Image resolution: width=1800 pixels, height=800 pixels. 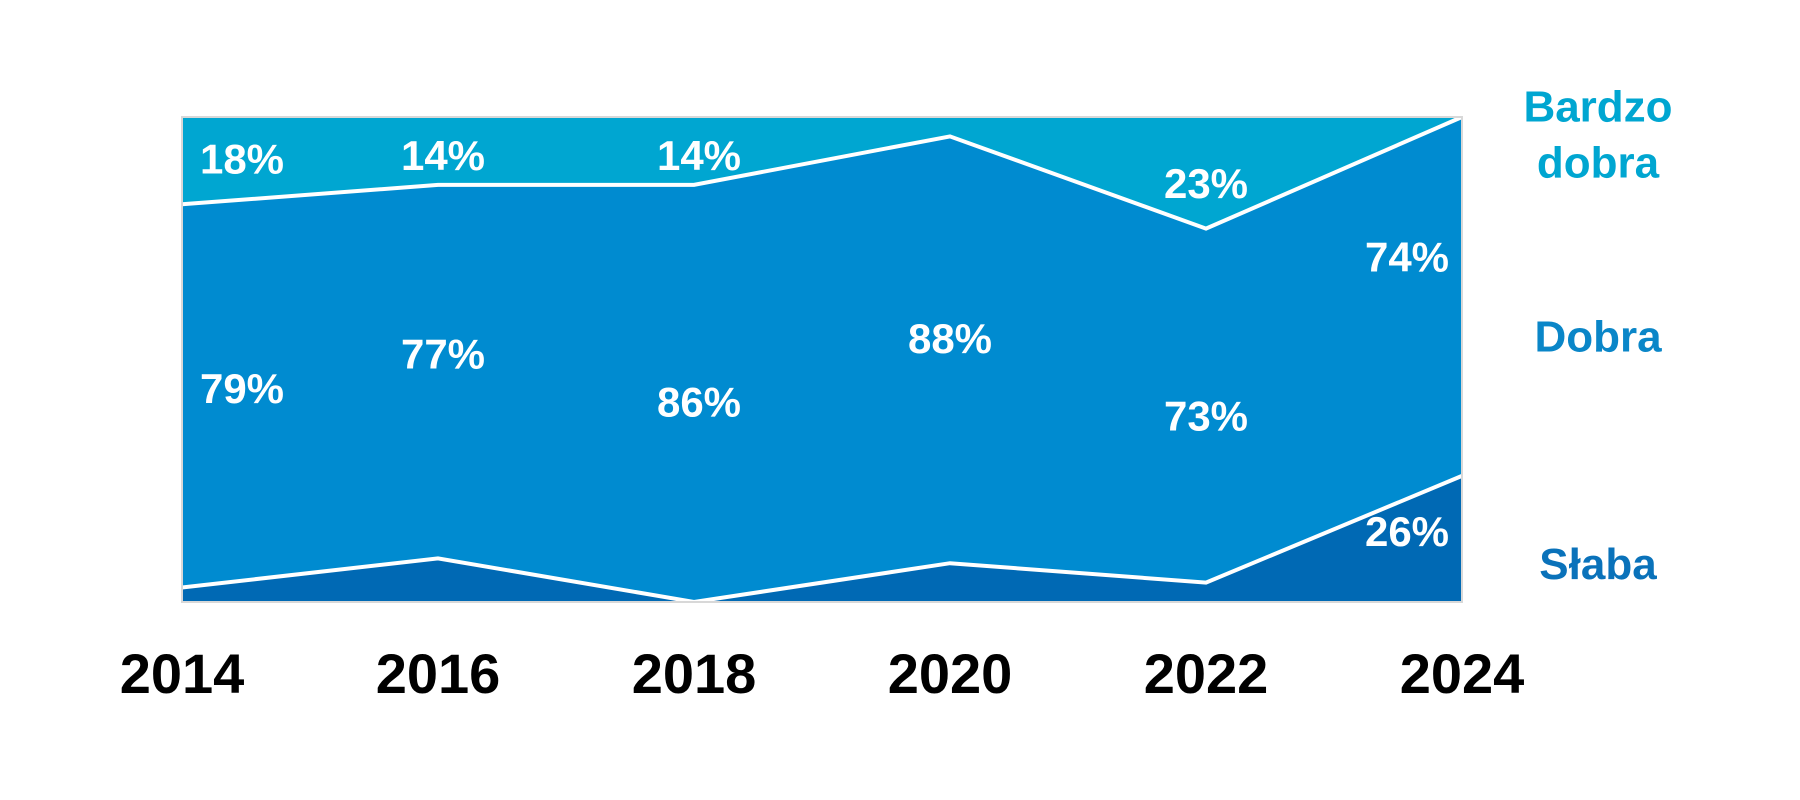 What do you see at coordinates (822, 673) in the screenshot?
I see `x-axis-ticks: 2014 2016 2018 2020 2022 2024` at bounding box center [822, 673].